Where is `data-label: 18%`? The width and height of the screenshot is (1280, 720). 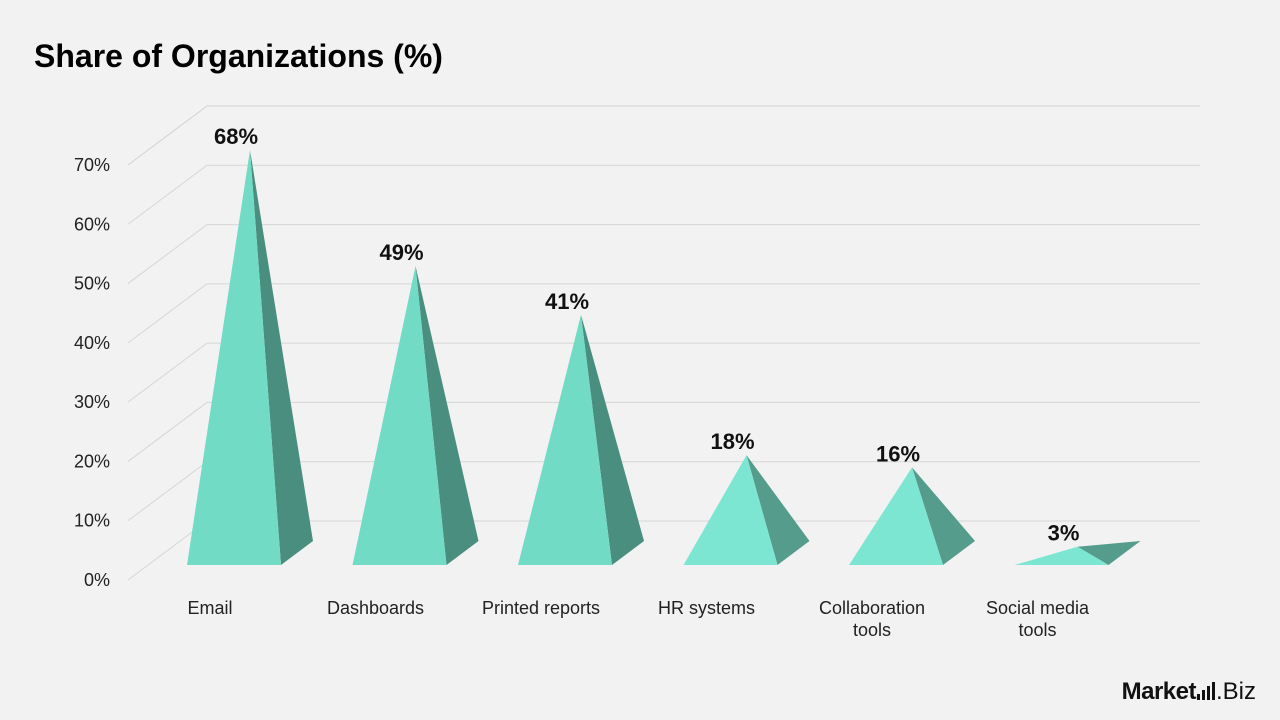 data-label: 18% is located at coordinates (732, 441).